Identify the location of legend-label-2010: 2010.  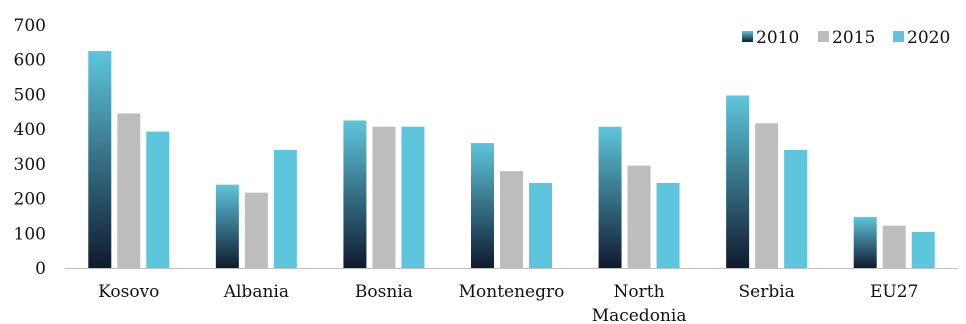
(777, 38).